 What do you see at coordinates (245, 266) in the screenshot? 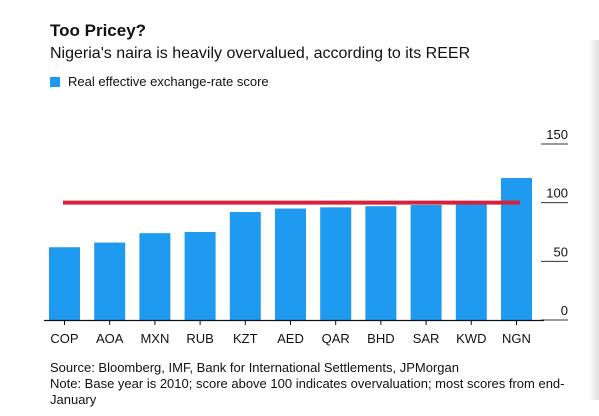
I see `bar-kzt` at bounding box center [245, 266].